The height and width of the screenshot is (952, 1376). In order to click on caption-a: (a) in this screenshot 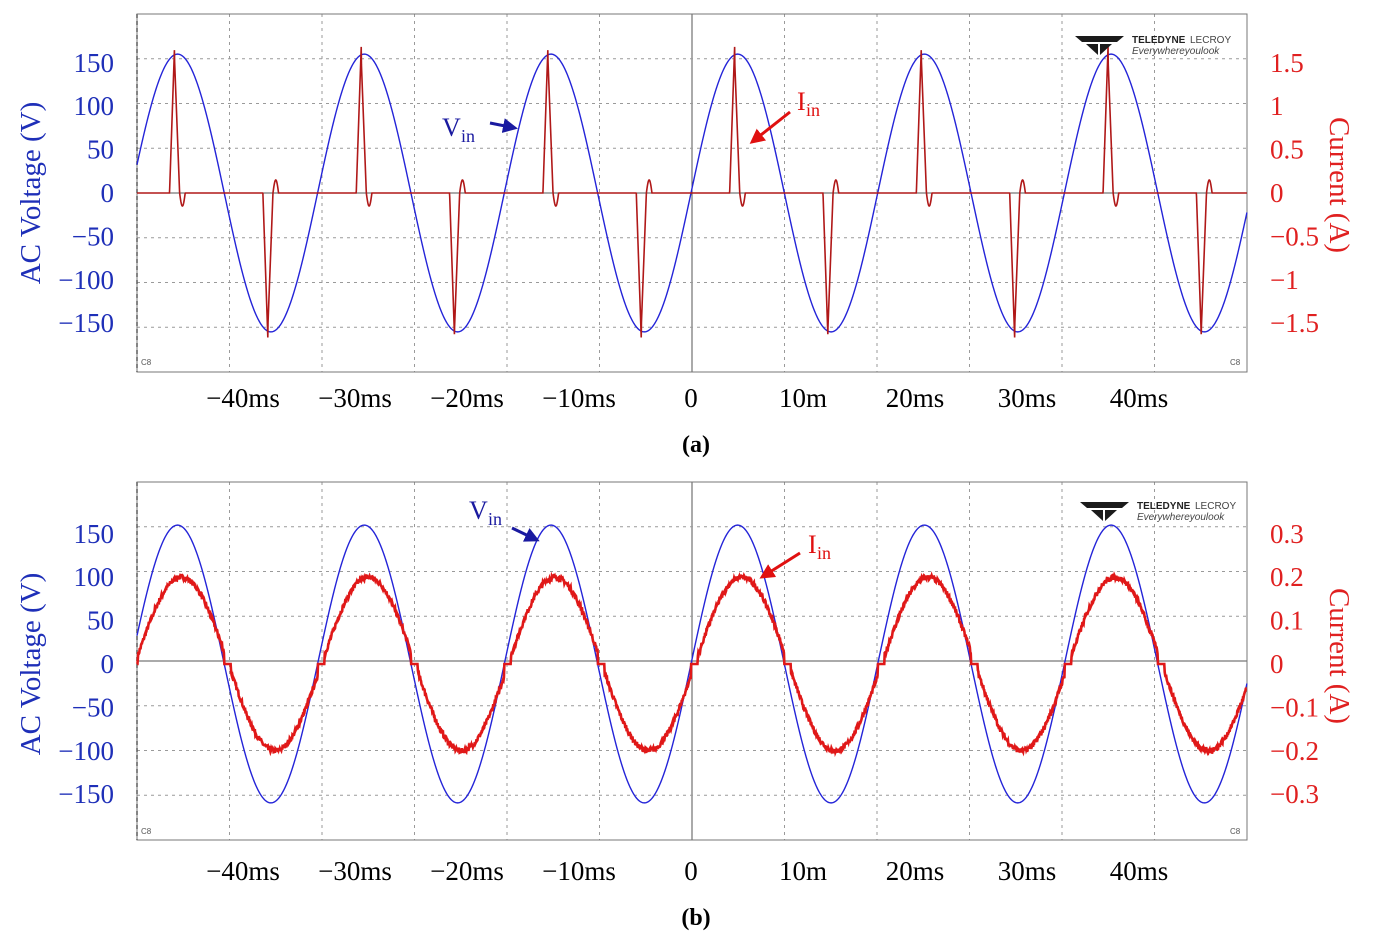, I will do `click(696, 445)`.